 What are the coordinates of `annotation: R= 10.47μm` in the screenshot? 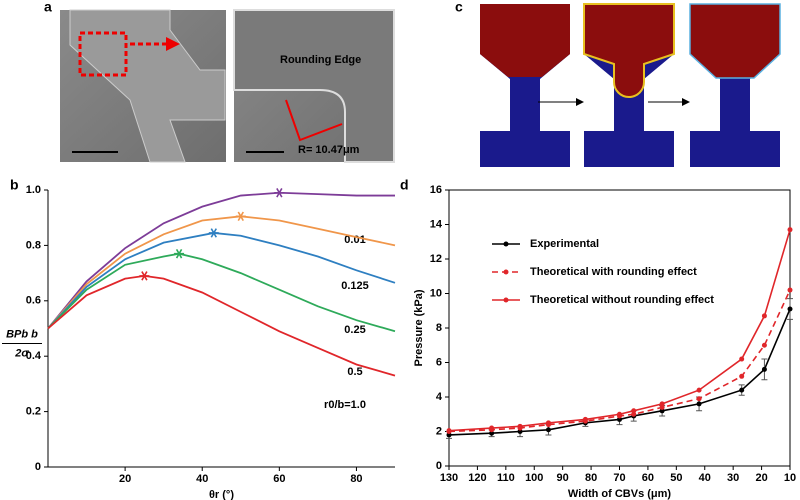 It's located at (329, 150).